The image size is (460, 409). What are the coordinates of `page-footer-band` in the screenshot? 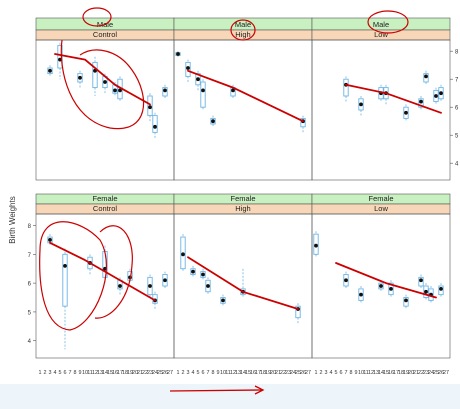 It's located at (230, 396).